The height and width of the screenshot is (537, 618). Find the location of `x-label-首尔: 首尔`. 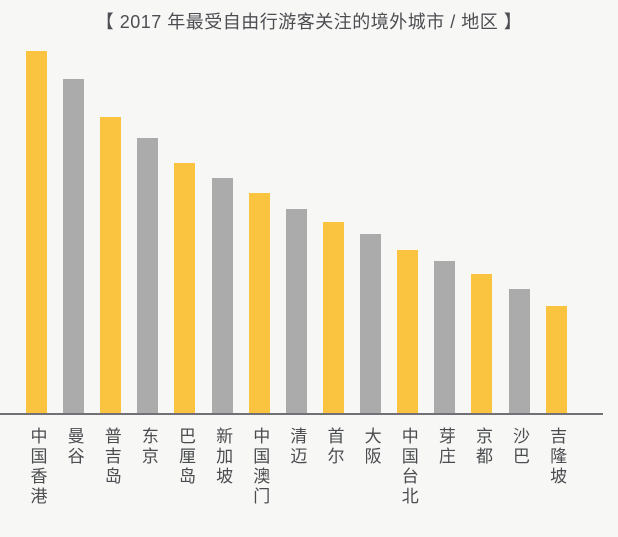

x-label-首尔: 首尔 is located at coordinates (334, 447).